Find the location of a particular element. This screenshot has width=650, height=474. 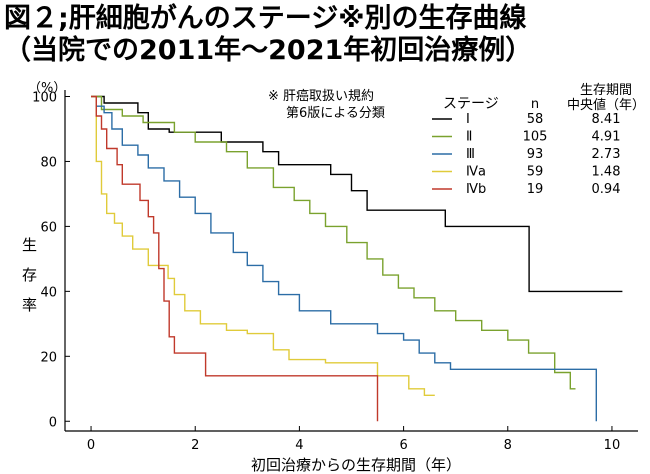

legend-n-3: 93 is located at coordinates (535, 154).